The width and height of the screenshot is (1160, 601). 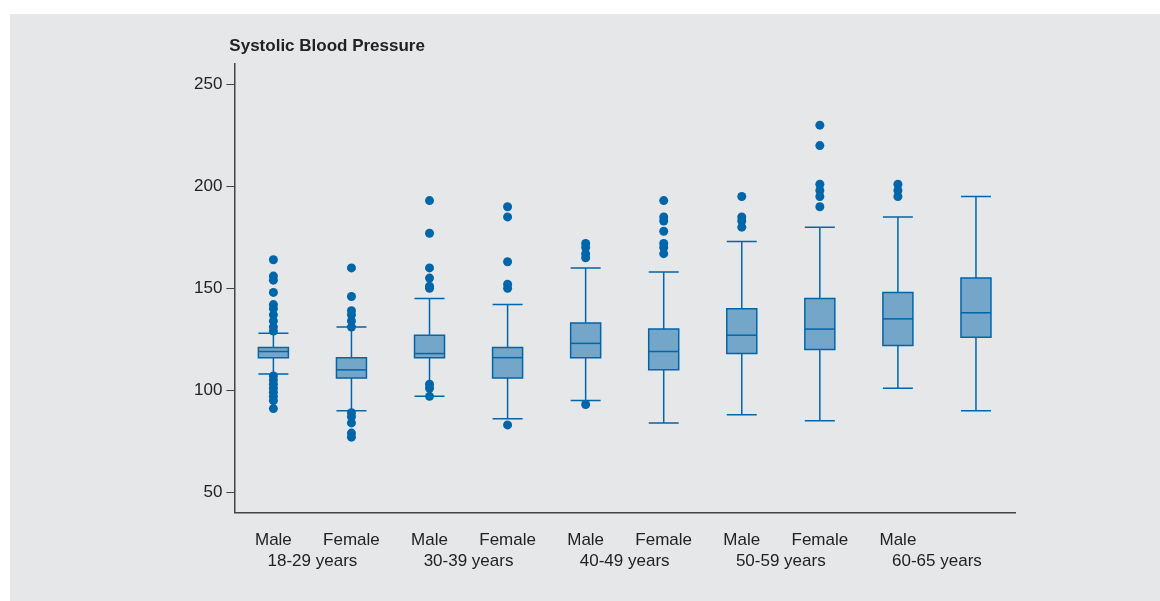 What do you see at coordinates (208, 287) in the screenshot?
I see `y-tick-label: 150` at bounding box center [208, 287].